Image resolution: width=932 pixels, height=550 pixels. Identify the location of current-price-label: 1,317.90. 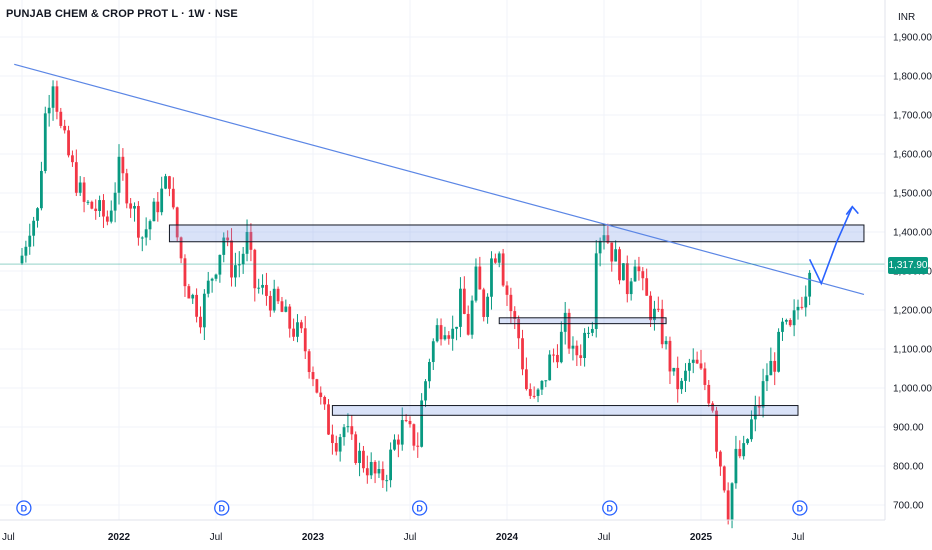
(908, 265).